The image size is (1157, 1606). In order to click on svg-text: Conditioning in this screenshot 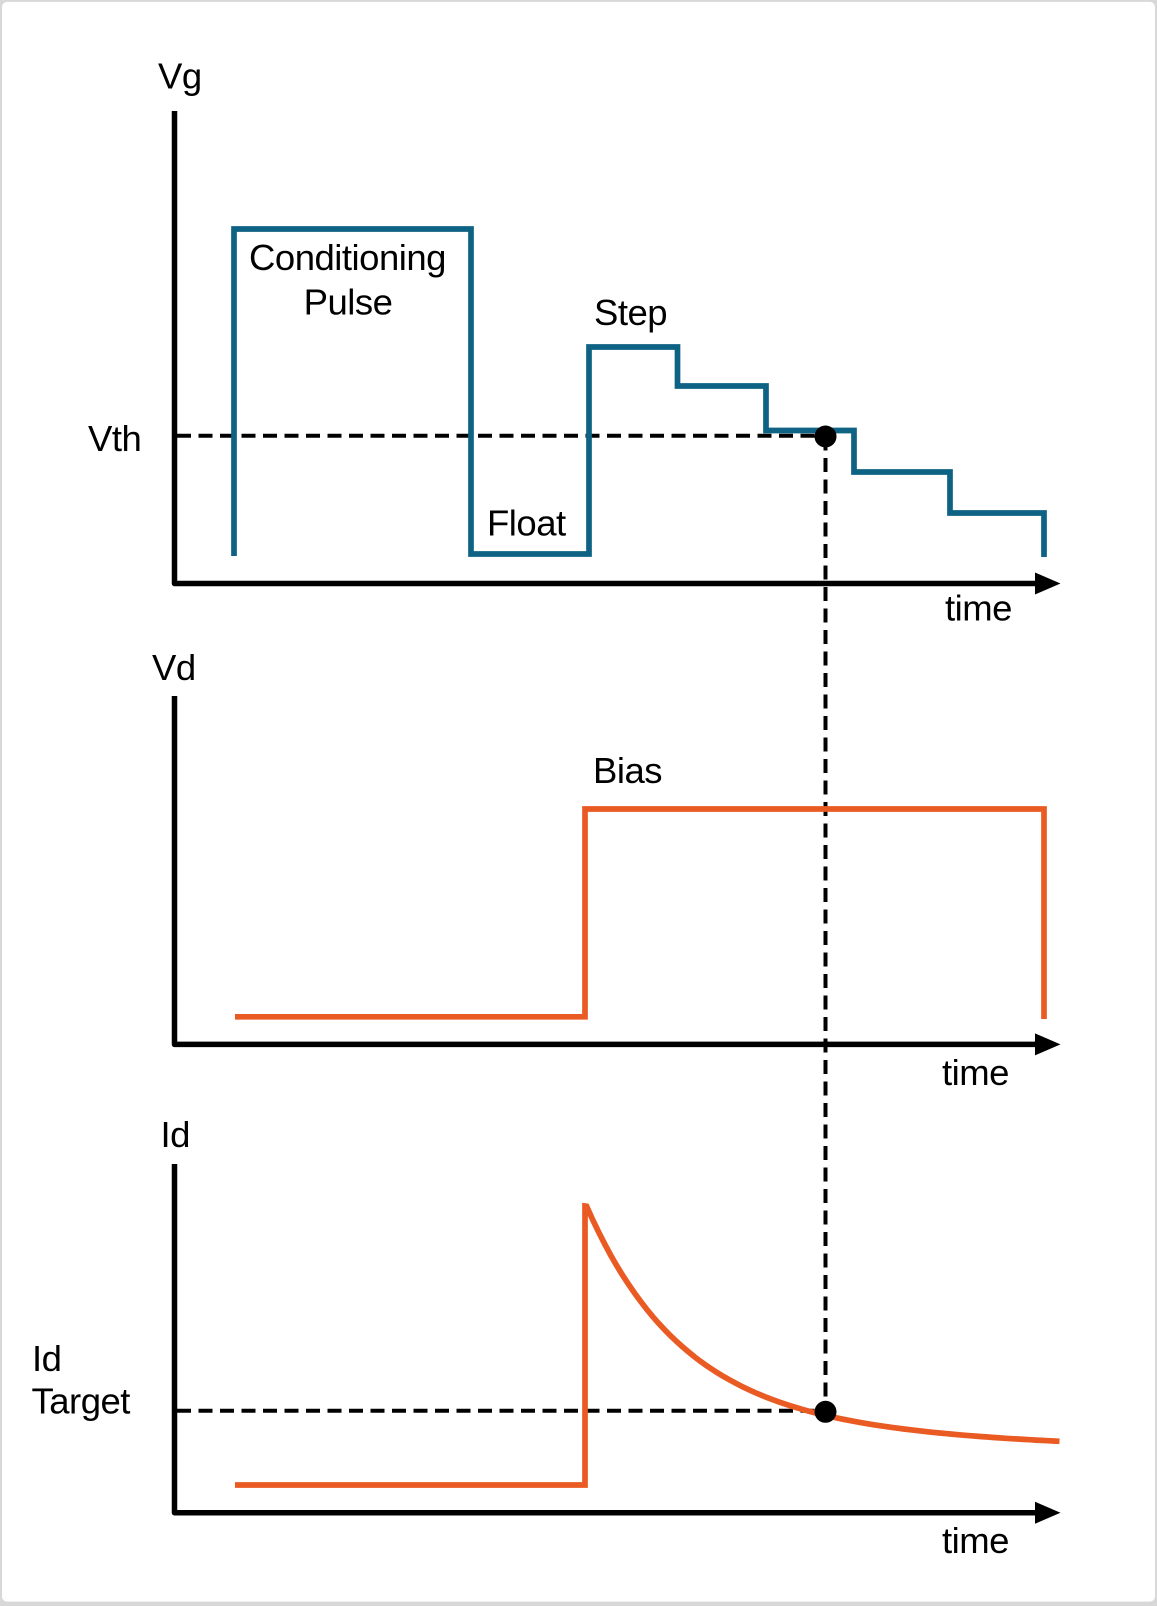, I will do `click(347, 257)`.